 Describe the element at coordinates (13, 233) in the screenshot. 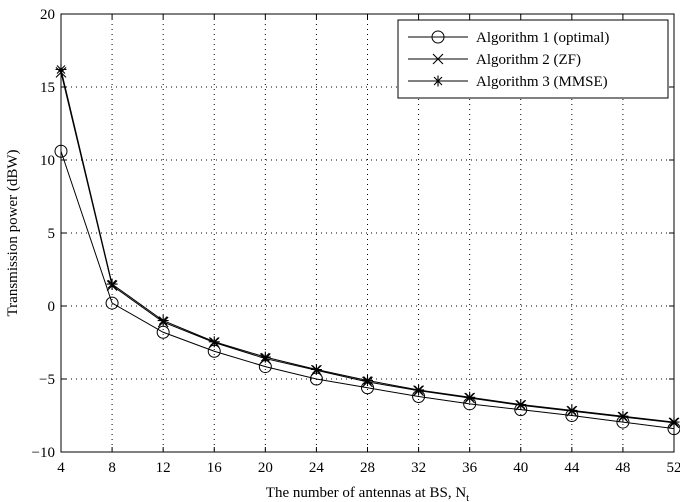

I see `y-axis-label: Transmission power (dBW)` at that location.